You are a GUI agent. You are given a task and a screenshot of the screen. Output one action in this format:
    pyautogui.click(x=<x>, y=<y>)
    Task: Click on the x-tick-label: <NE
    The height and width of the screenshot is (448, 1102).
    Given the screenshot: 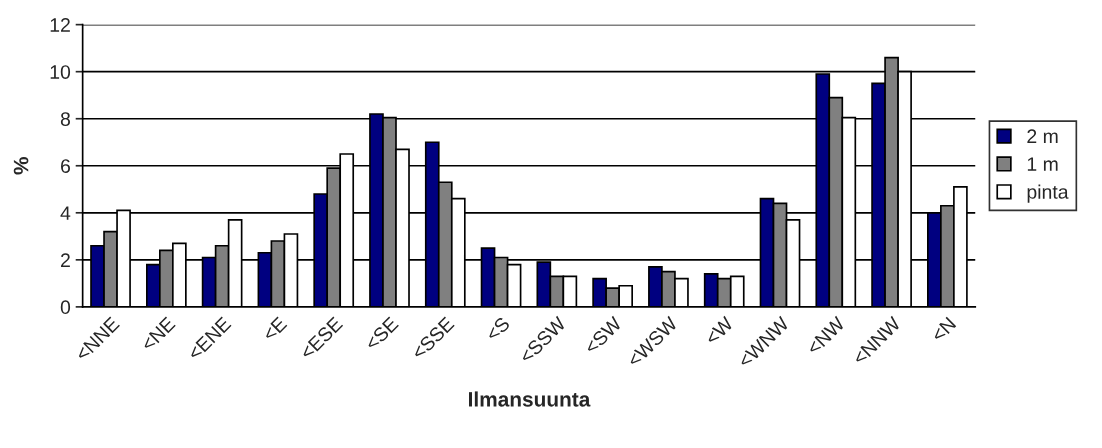 What is the action you would take?
    pyautogui.click(x=158, y=334)
    